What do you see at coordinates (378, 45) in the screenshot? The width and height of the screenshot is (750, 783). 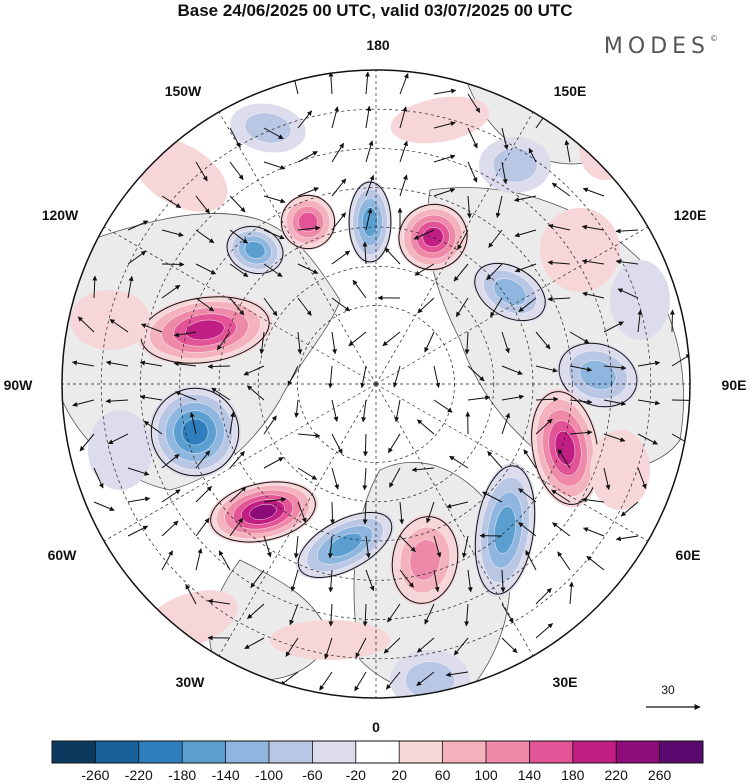 I see `longitude-label: 180` at bounding box center [378, 45].